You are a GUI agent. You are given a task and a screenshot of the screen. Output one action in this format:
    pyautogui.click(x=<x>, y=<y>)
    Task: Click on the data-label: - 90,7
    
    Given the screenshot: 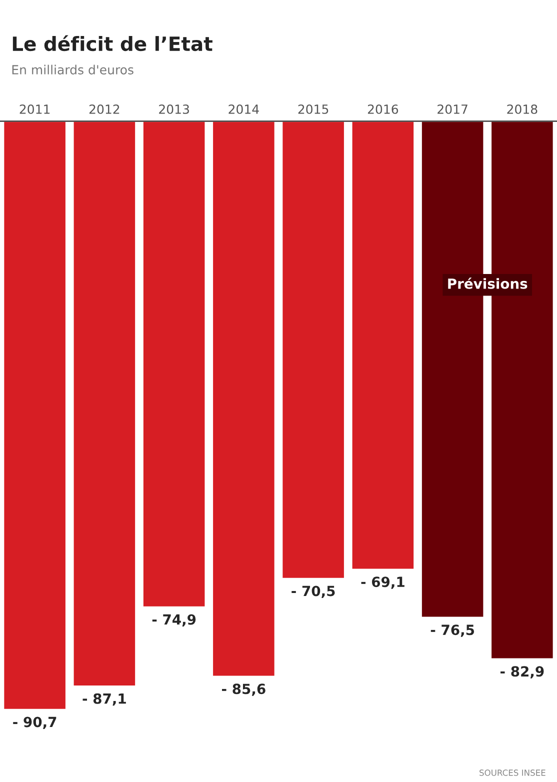 What is the action you would take?
    pyautogui.click(x=34, y=723)
    